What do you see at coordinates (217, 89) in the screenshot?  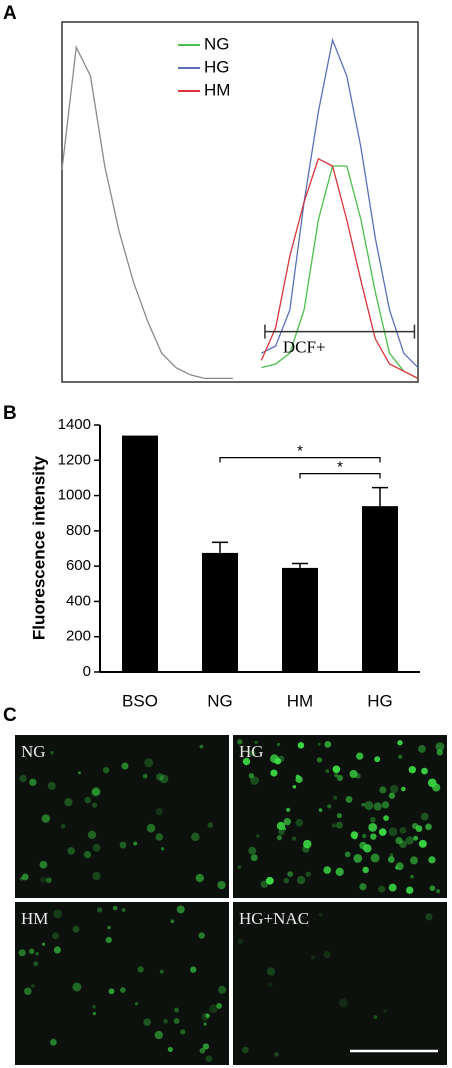 I see `legend-label: HM` at bounding box center [217, 89].